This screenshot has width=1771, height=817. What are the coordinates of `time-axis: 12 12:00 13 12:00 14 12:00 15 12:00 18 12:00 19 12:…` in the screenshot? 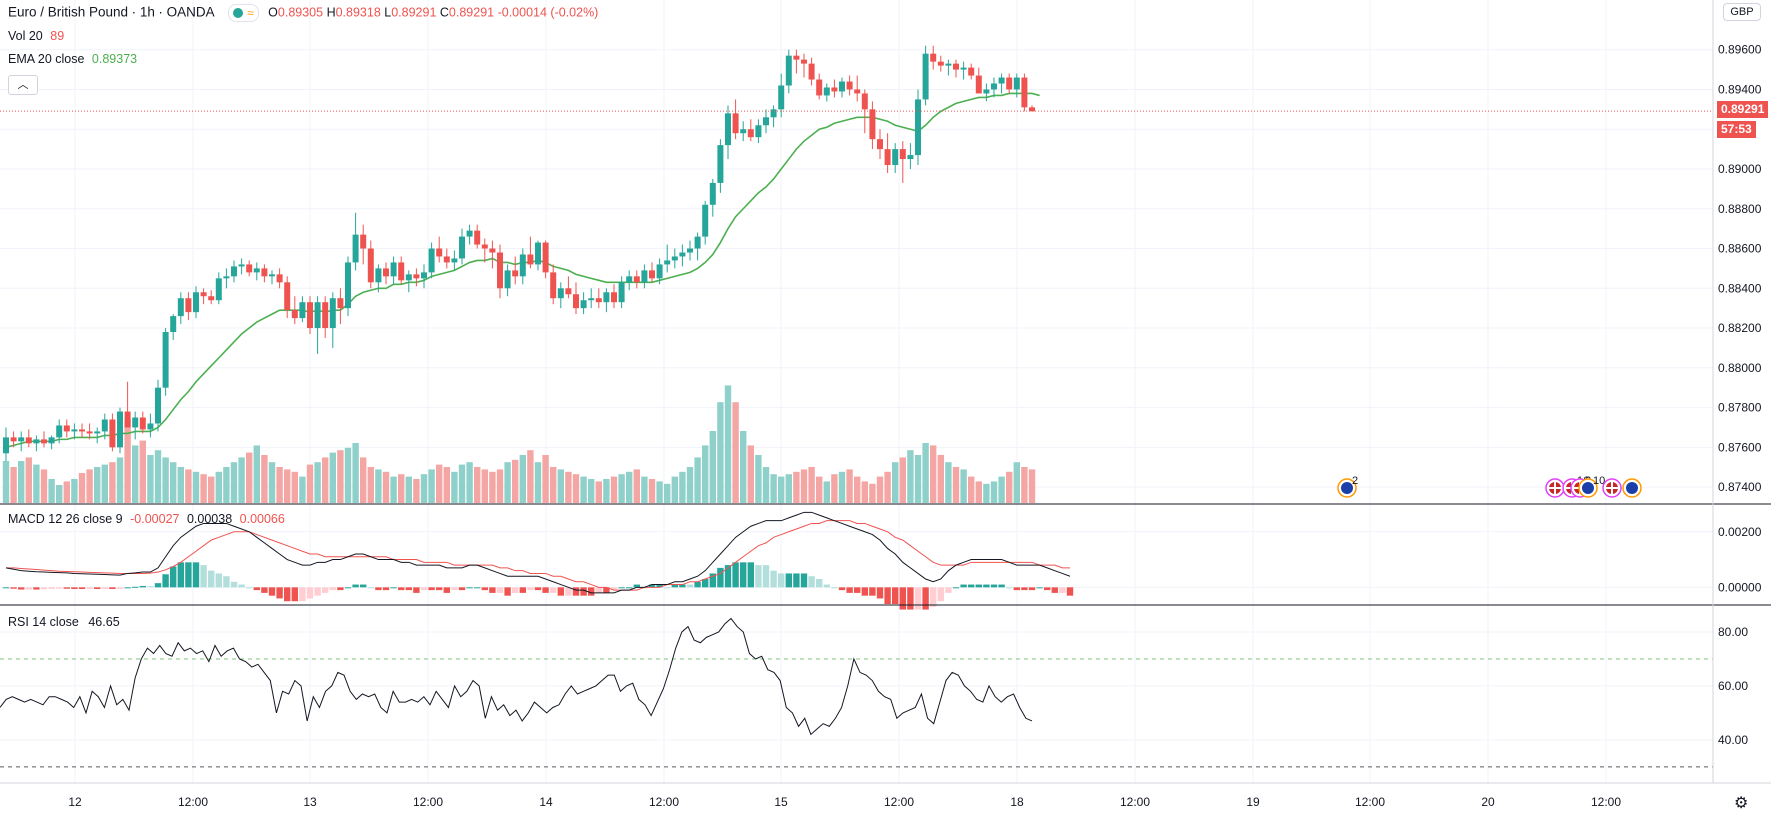 It's located at (885, 795).